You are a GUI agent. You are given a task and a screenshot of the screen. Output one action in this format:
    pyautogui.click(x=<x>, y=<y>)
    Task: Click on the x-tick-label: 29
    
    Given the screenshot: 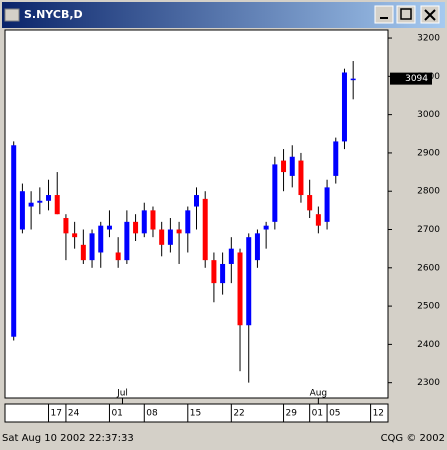 What is the action you would take?
    pyautogui.click(x=292, y=414)
    